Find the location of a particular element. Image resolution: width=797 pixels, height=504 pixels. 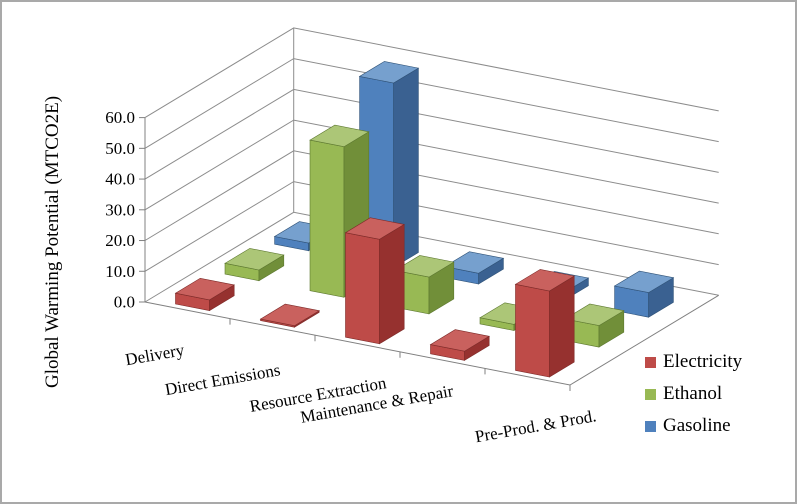

y-tick-label: 10.0 is located at coordinates (120, 271).